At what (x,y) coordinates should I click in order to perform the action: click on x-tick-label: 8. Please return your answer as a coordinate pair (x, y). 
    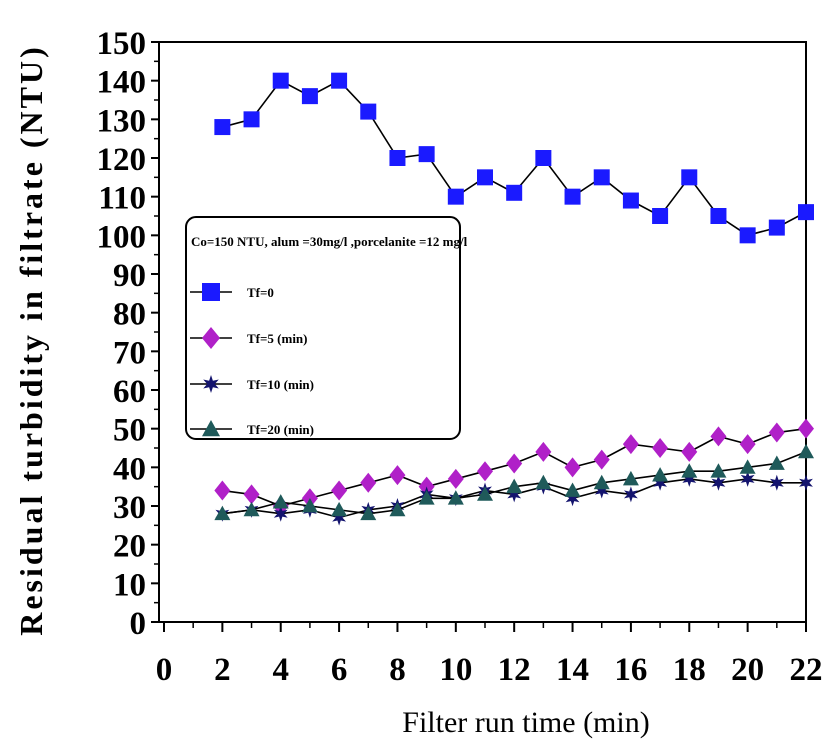
    Looking at the image, I should click on (397, 670).